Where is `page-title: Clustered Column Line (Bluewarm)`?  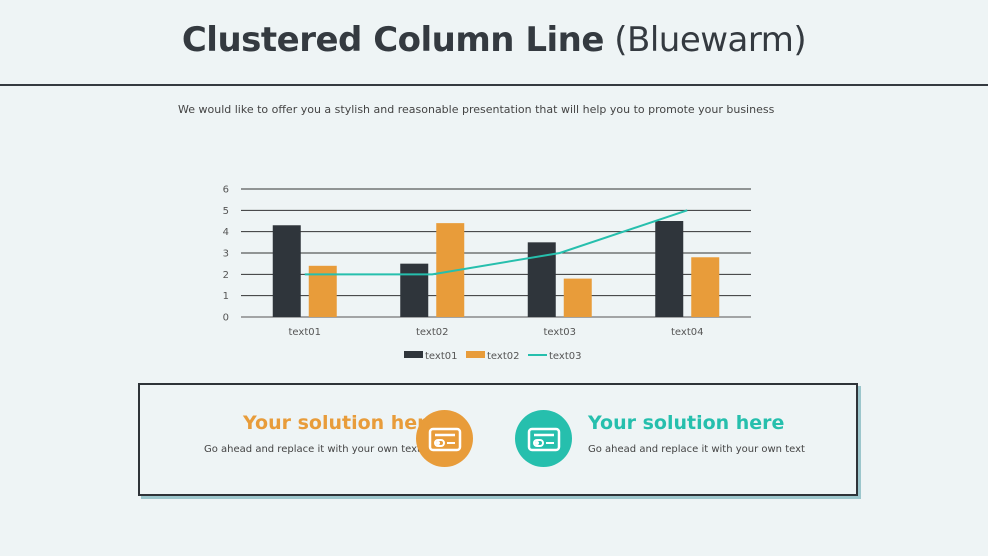 page-title: Clustered Column Line (Bluewarm) is located at coordinates (494, 40).